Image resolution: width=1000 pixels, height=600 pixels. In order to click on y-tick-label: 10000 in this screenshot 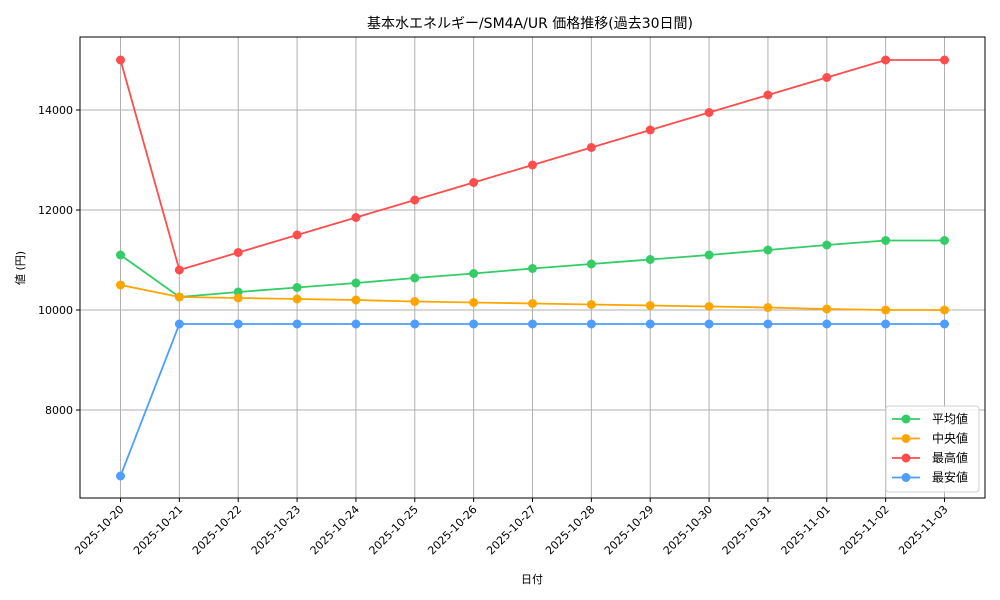, I will do `click(55, 310)`.